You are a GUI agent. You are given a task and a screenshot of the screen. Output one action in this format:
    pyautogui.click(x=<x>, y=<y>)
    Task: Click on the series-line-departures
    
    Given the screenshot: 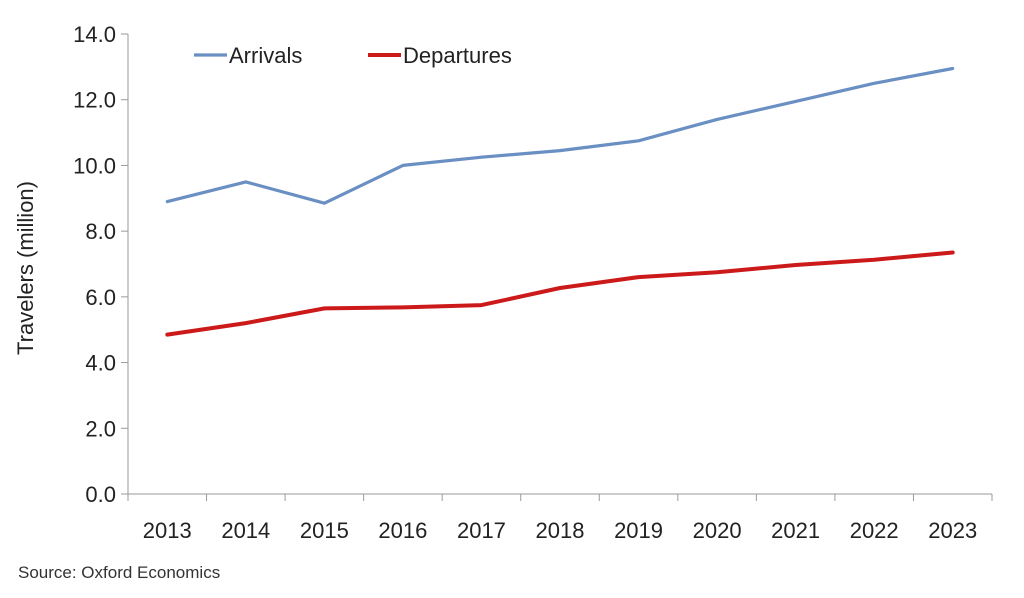 What is the action you would take?
    pyautogui.click(x=560, y=293)
    